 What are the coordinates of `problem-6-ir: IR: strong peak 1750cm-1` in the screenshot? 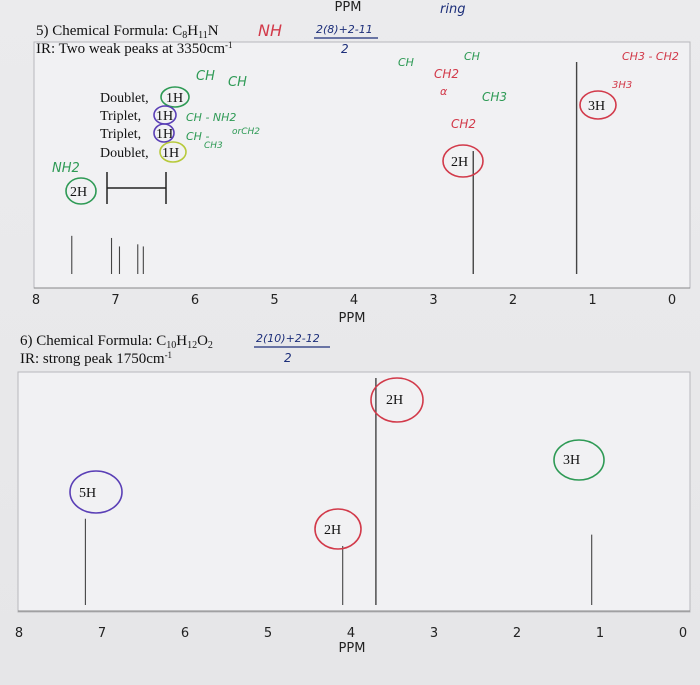 It's located at (96, 358).